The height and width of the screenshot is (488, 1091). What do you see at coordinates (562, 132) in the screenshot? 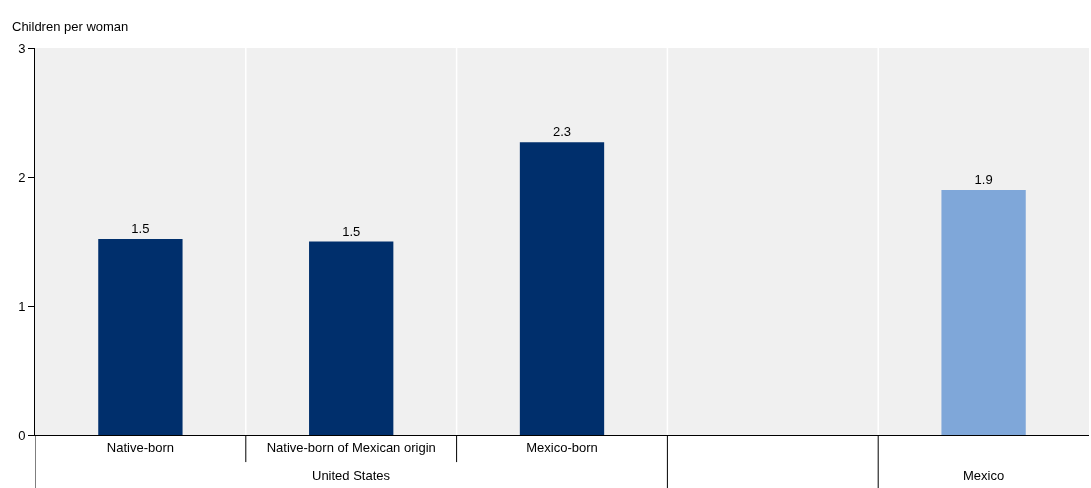
I see `data-label: 2.3` at bounding box center [562, 132].